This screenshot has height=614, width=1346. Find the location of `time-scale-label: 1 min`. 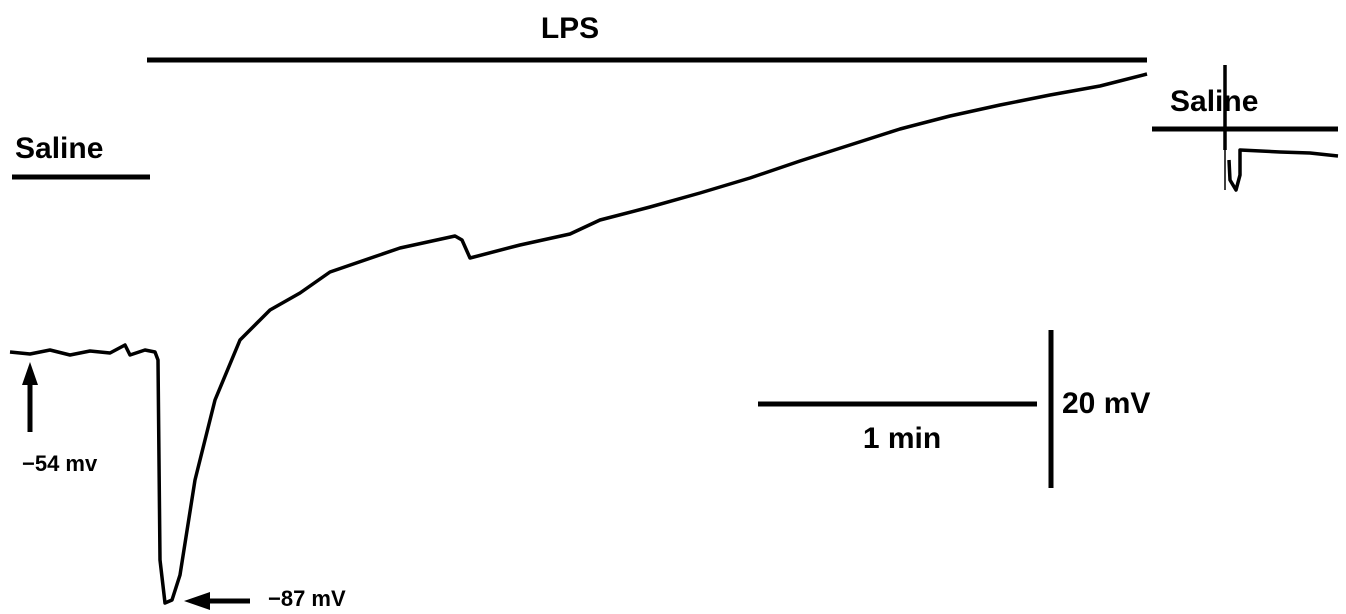

time-scale-label: 1 min is located at coordinates (902, 438).